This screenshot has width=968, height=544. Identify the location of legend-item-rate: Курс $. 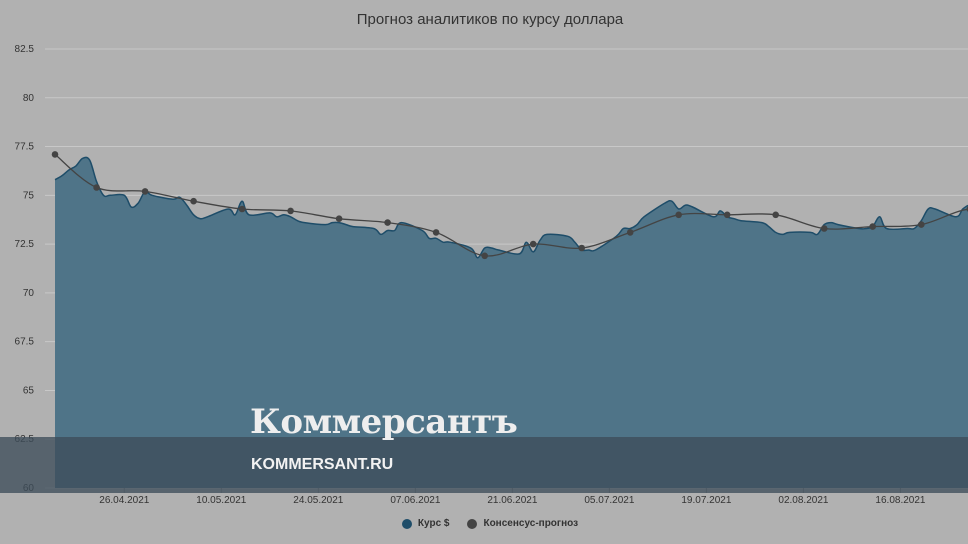
(425, 523).